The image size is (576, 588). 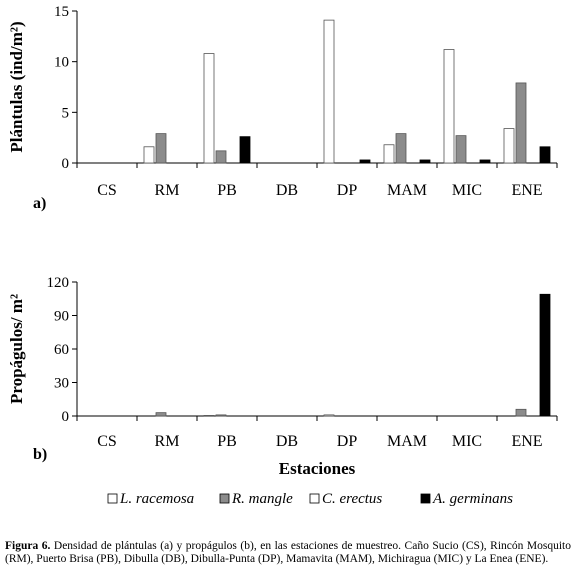 I want to click on chart-a-panel-label: a), so click(x=39, y=203).